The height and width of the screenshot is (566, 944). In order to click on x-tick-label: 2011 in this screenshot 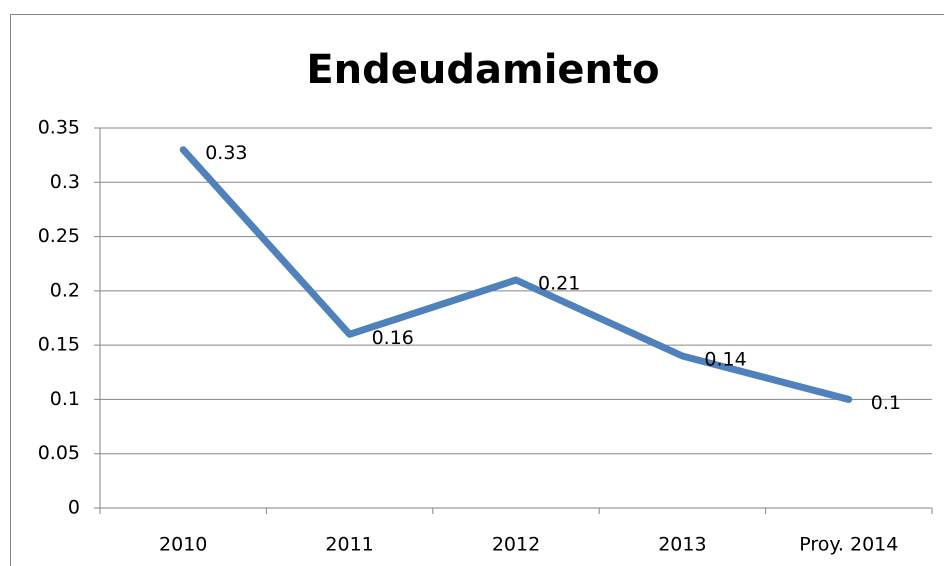, I will do `click(349, 545)`.